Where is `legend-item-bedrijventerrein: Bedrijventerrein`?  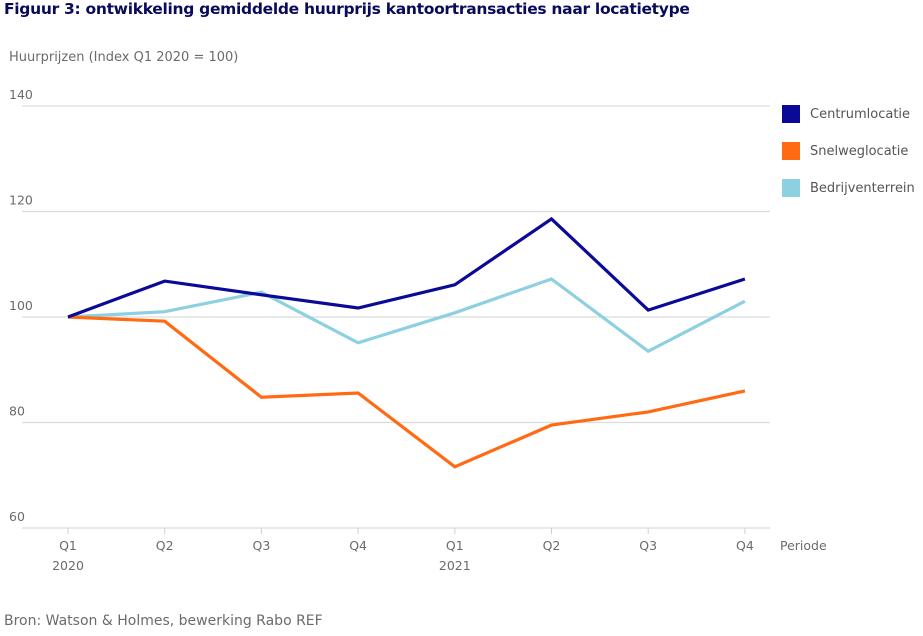
legend-item-bedrijventerrein: Bedrijventerrein is located at coordinates (848, 188).